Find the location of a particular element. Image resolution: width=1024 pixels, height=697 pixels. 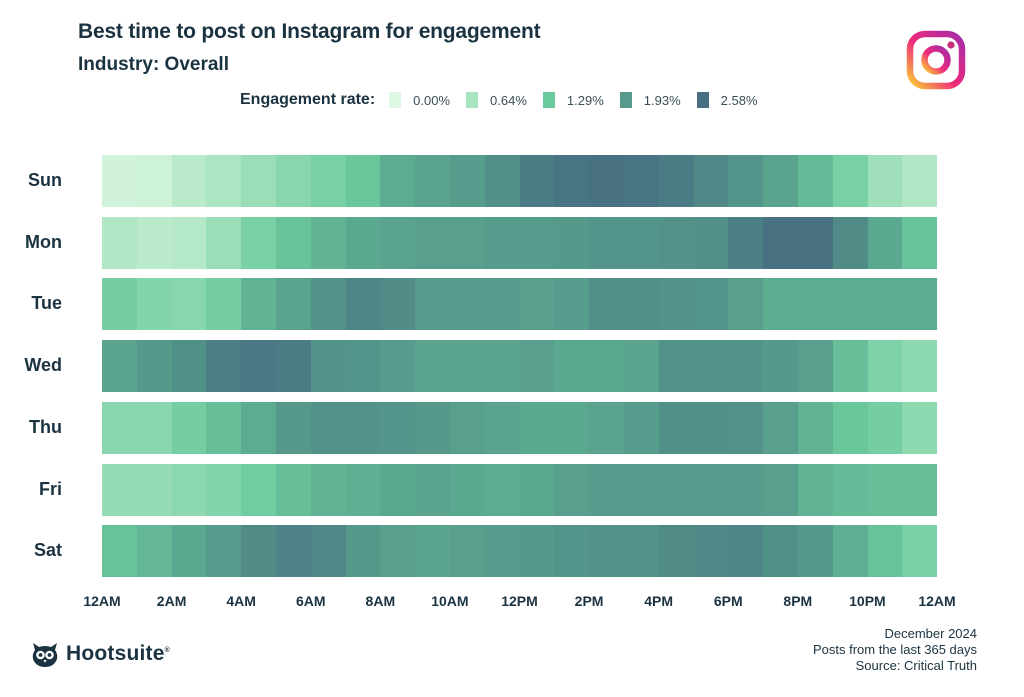

day-label-wed: Wed is located at coordinates (43, 365).